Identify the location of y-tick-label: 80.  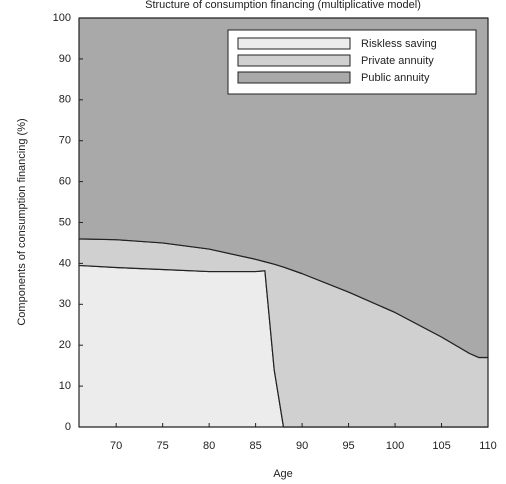
(65, 100).